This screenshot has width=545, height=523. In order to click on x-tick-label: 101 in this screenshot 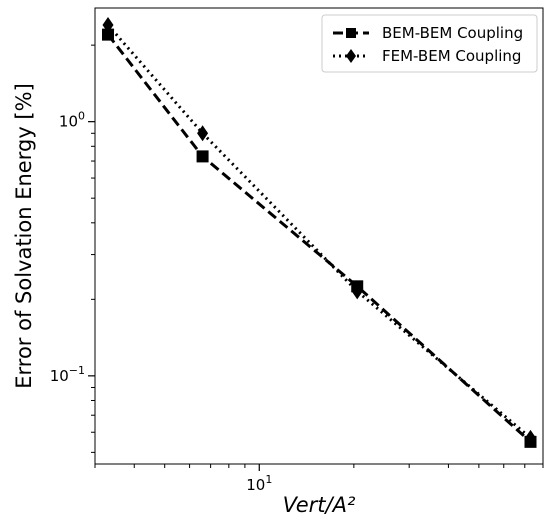, I will do `click(259, 483)`.